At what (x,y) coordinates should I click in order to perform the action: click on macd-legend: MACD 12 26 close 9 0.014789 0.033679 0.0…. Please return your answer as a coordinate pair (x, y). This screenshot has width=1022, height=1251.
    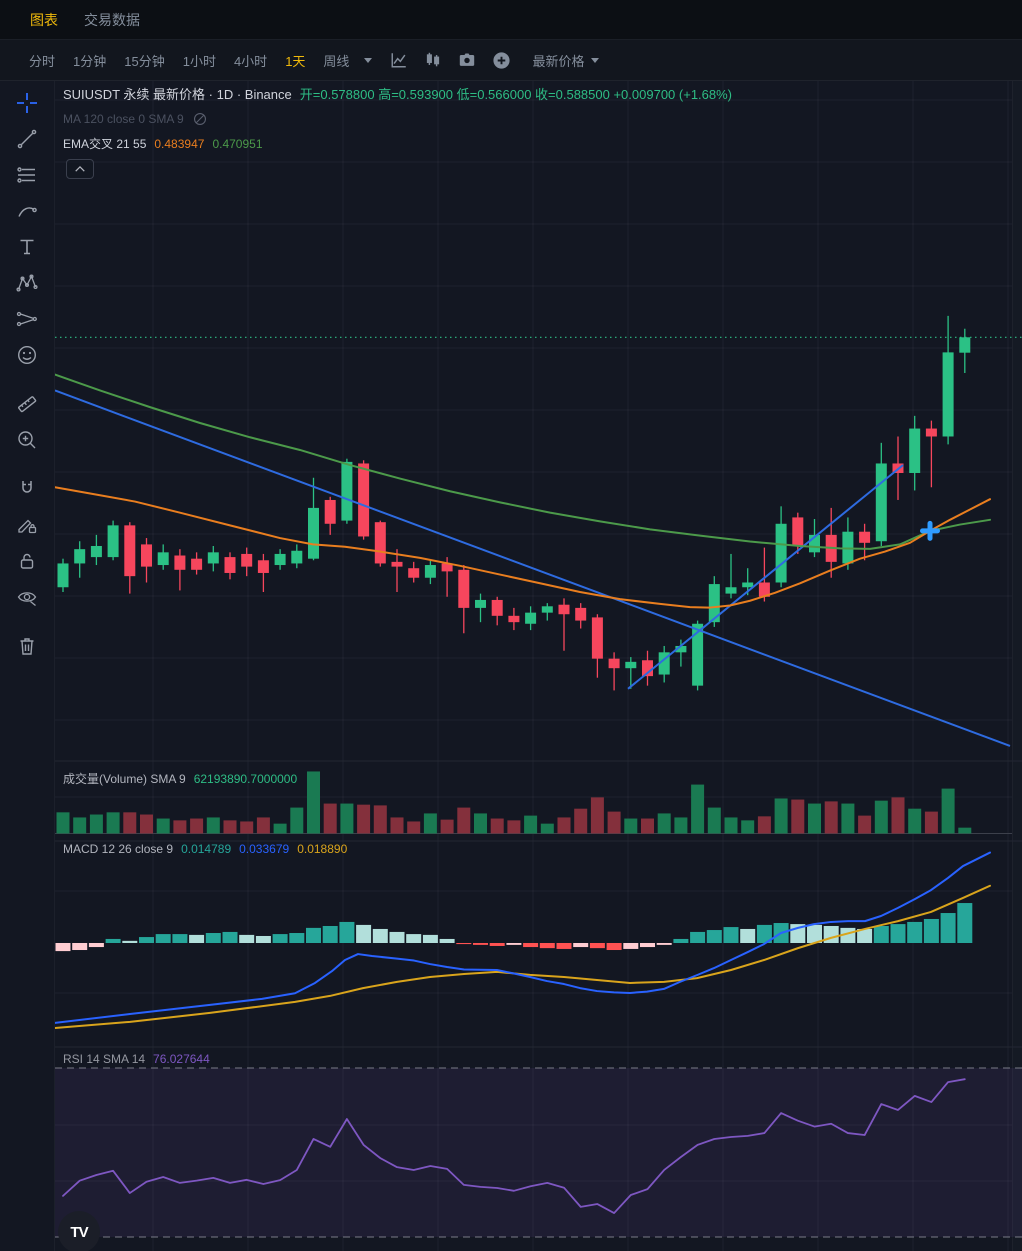
    Looking at the image, I should click on (205, 849).